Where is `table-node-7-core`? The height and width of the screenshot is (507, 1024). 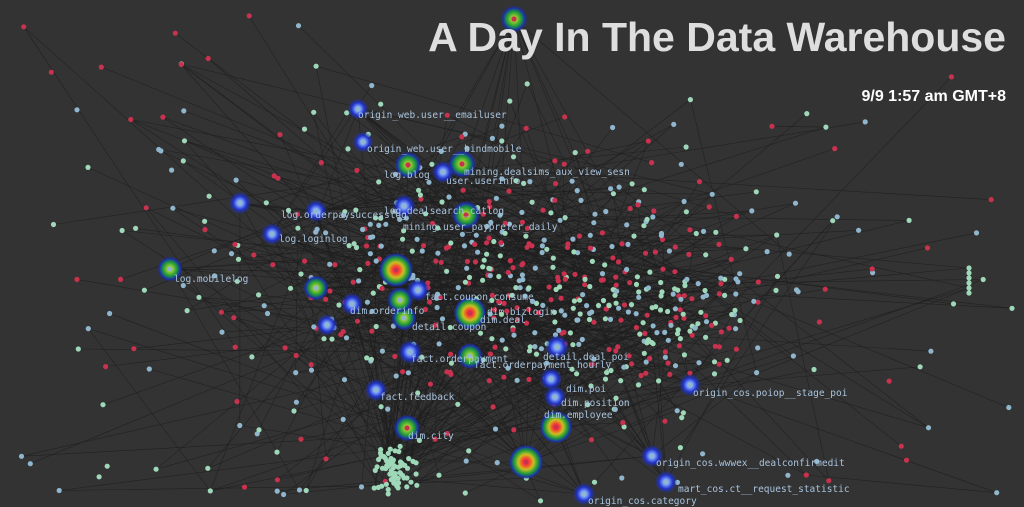
table-node-7-core is located at coordinates (272, 234).